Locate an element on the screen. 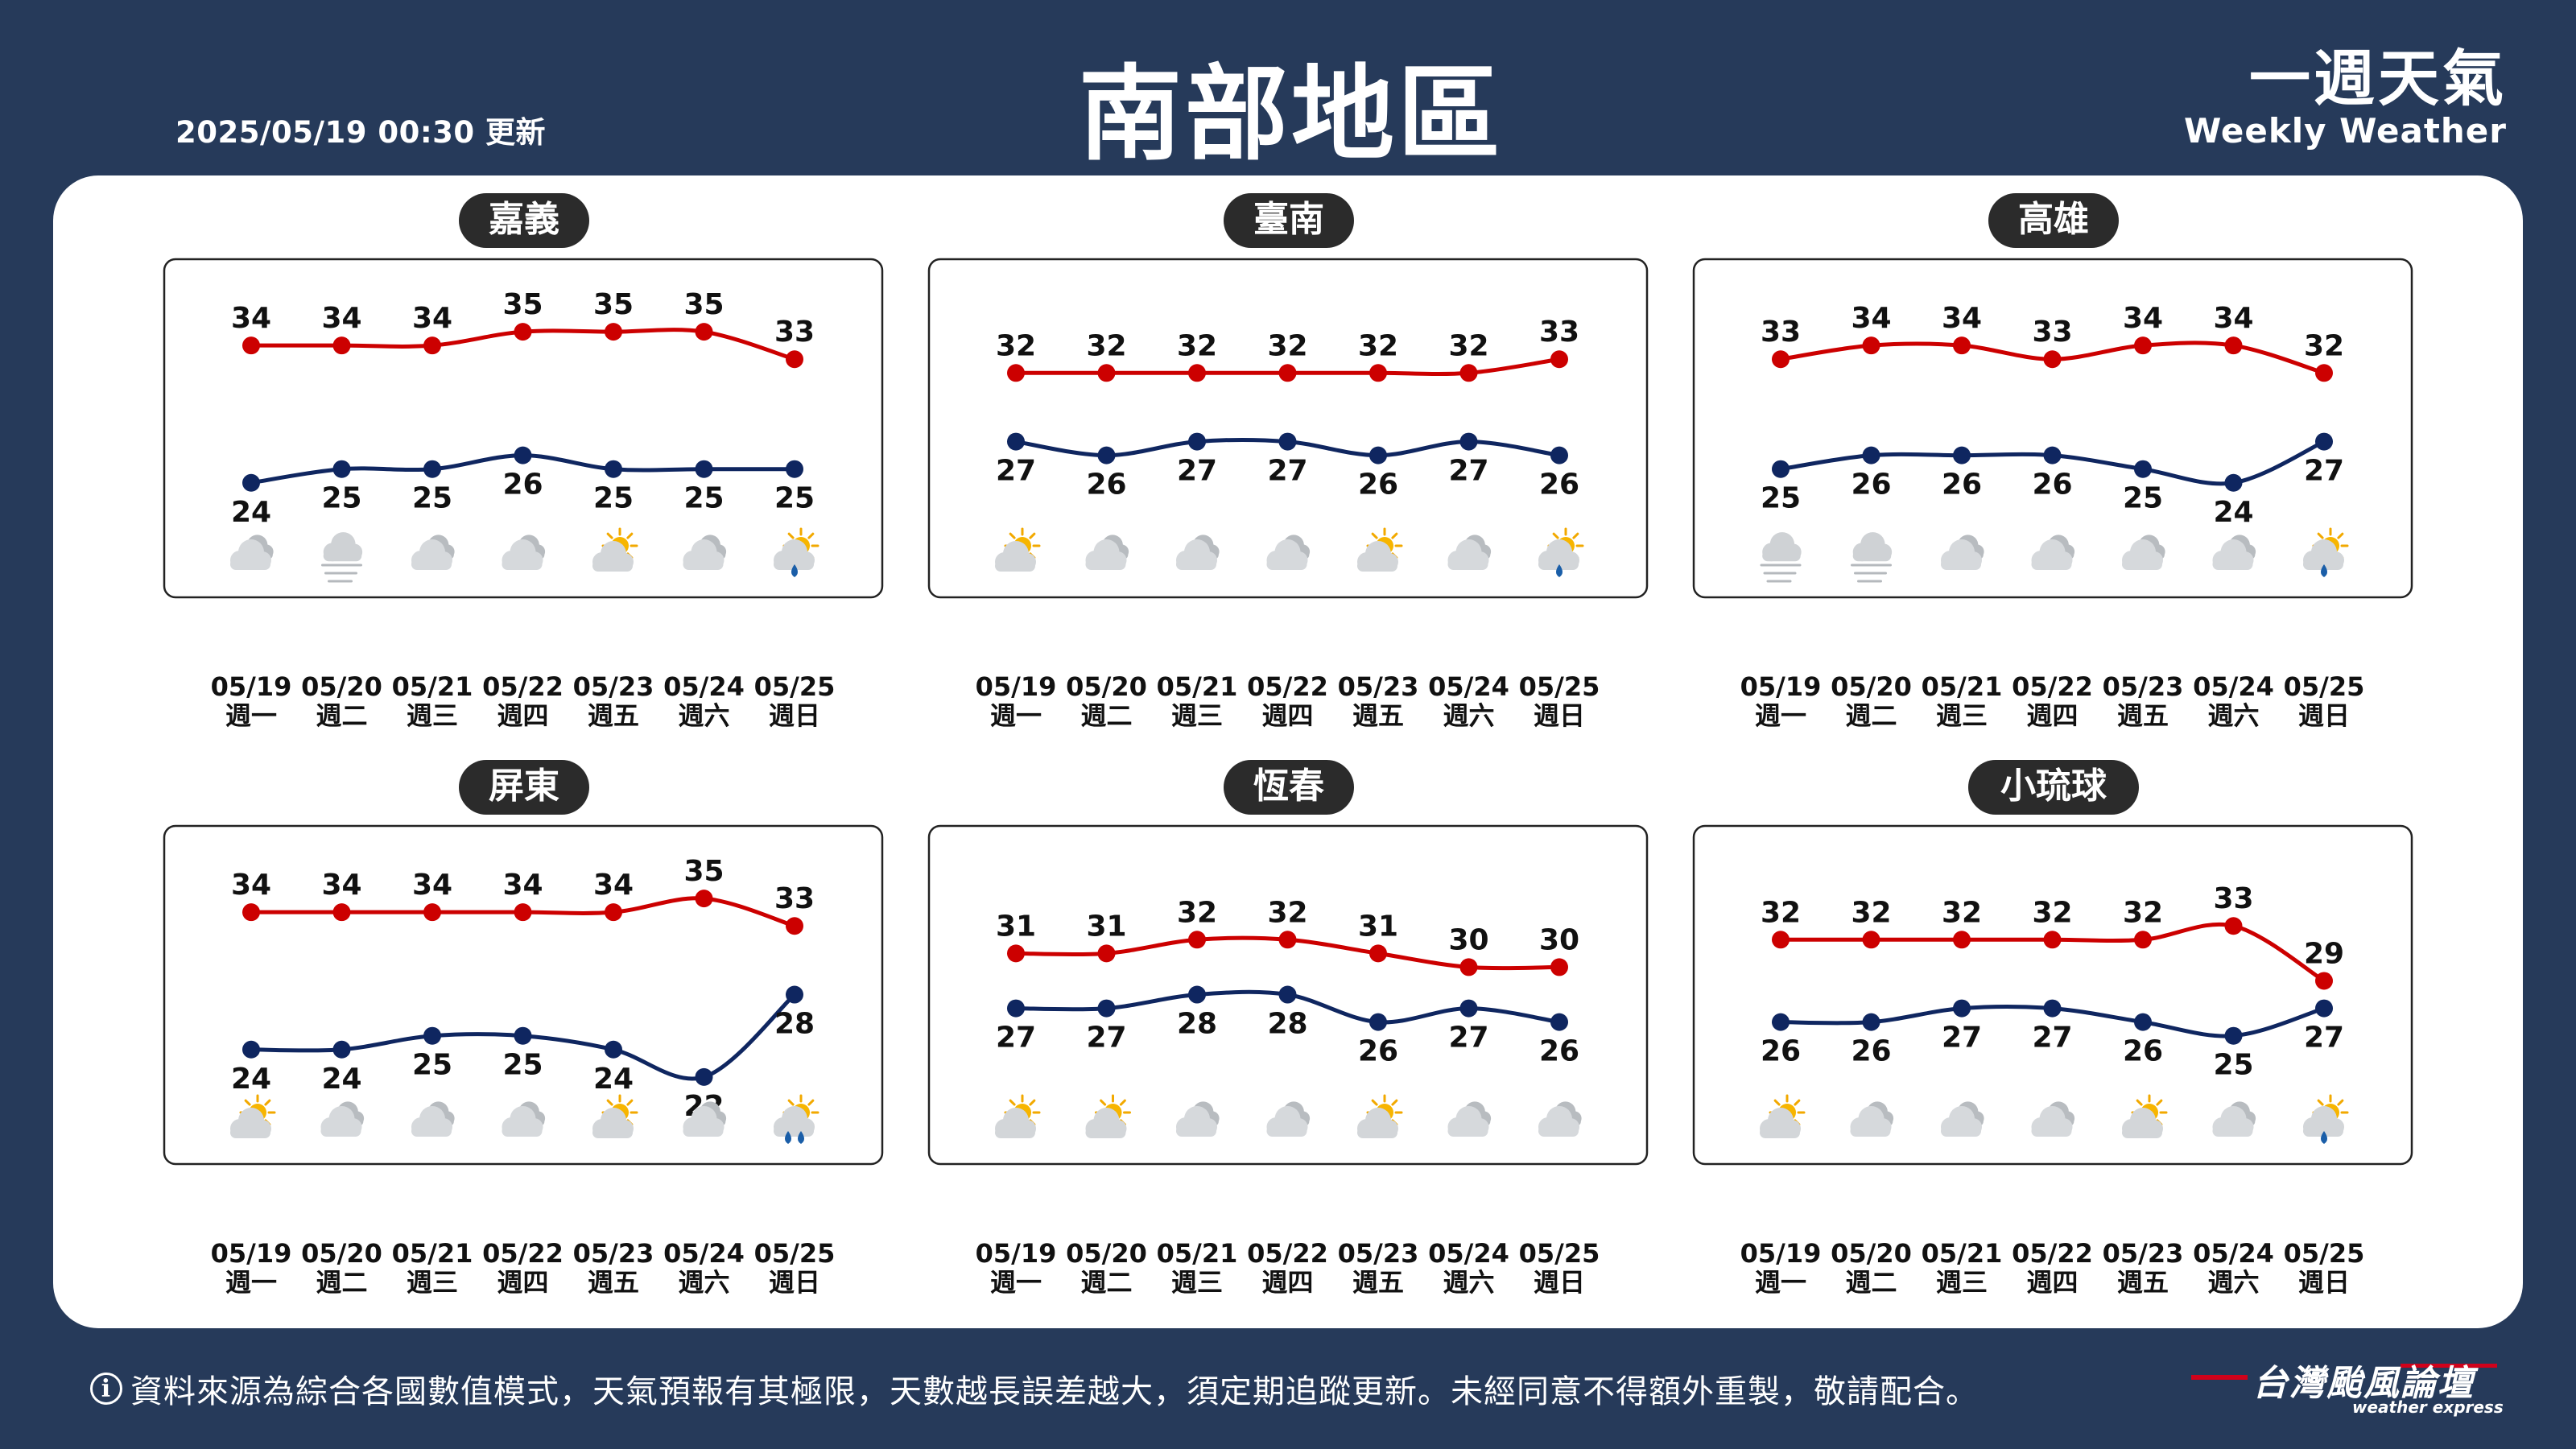 This screenshot has height=1449, width=2576. partly-sunny-icon is located at coordinates (615, 549).